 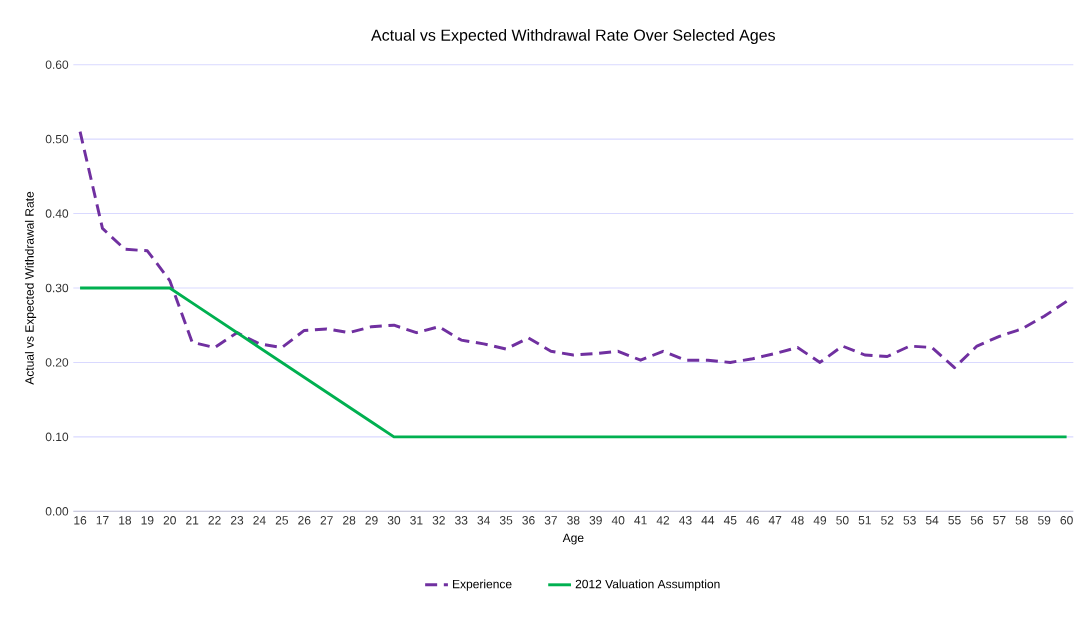 What do you see at coordinates (57, 362) in the screenshot?
I see `y-tick-label: 0.20` at bounding box center [57, 362].